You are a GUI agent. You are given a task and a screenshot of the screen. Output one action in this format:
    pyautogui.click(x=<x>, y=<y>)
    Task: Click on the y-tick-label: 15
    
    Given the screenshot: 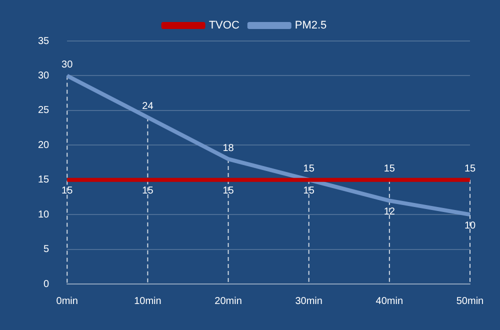 What is the action you would take?
    pyautogui.click(x=44, y=180)
    